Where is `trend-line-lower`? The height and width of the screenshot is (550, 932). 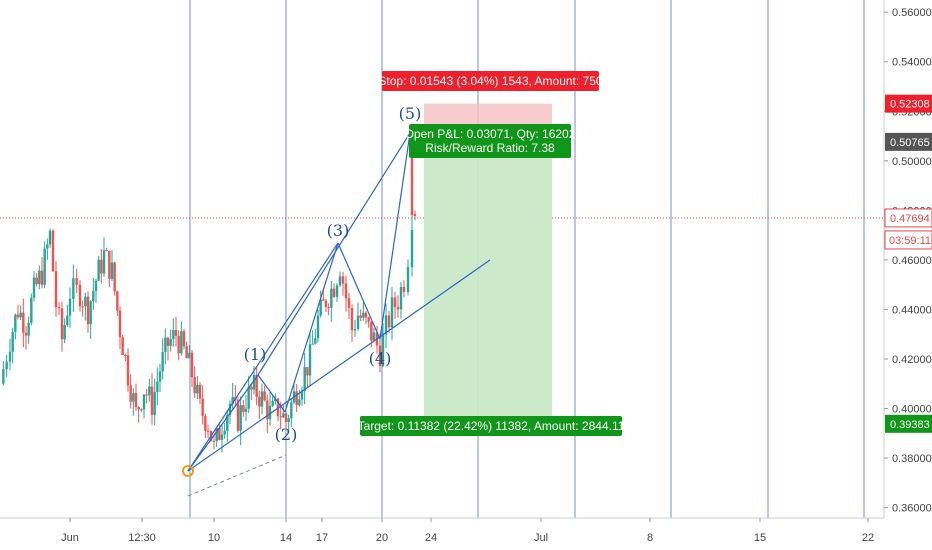
trend-line-lower is located at coordinates (339, 365).